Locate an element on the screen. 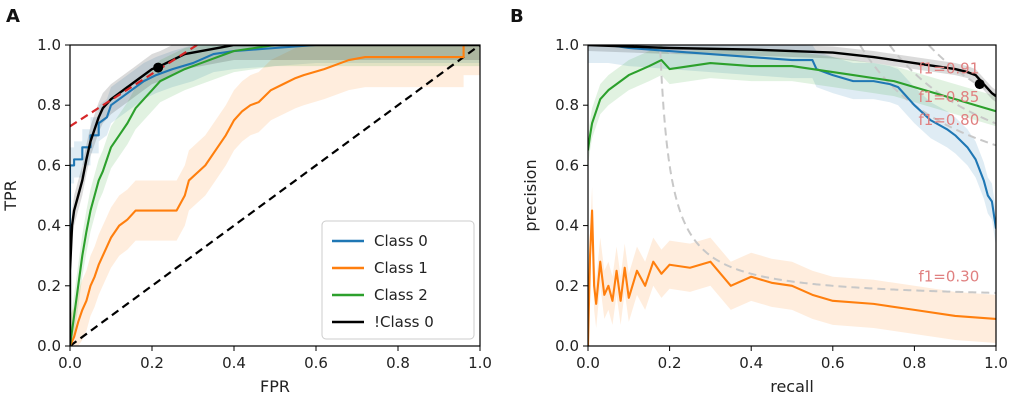 Image resolution: width=1013 pixels, height=406 pixels. x-axis-label: recall is located at coordinates (792, 386).